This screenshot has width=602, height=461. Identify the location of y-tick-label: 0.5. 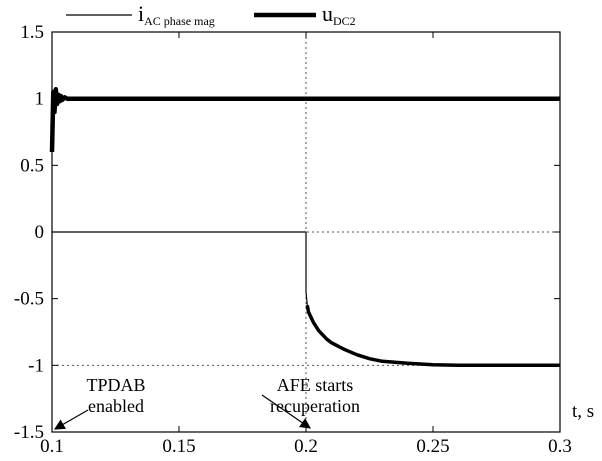
(32, 165).